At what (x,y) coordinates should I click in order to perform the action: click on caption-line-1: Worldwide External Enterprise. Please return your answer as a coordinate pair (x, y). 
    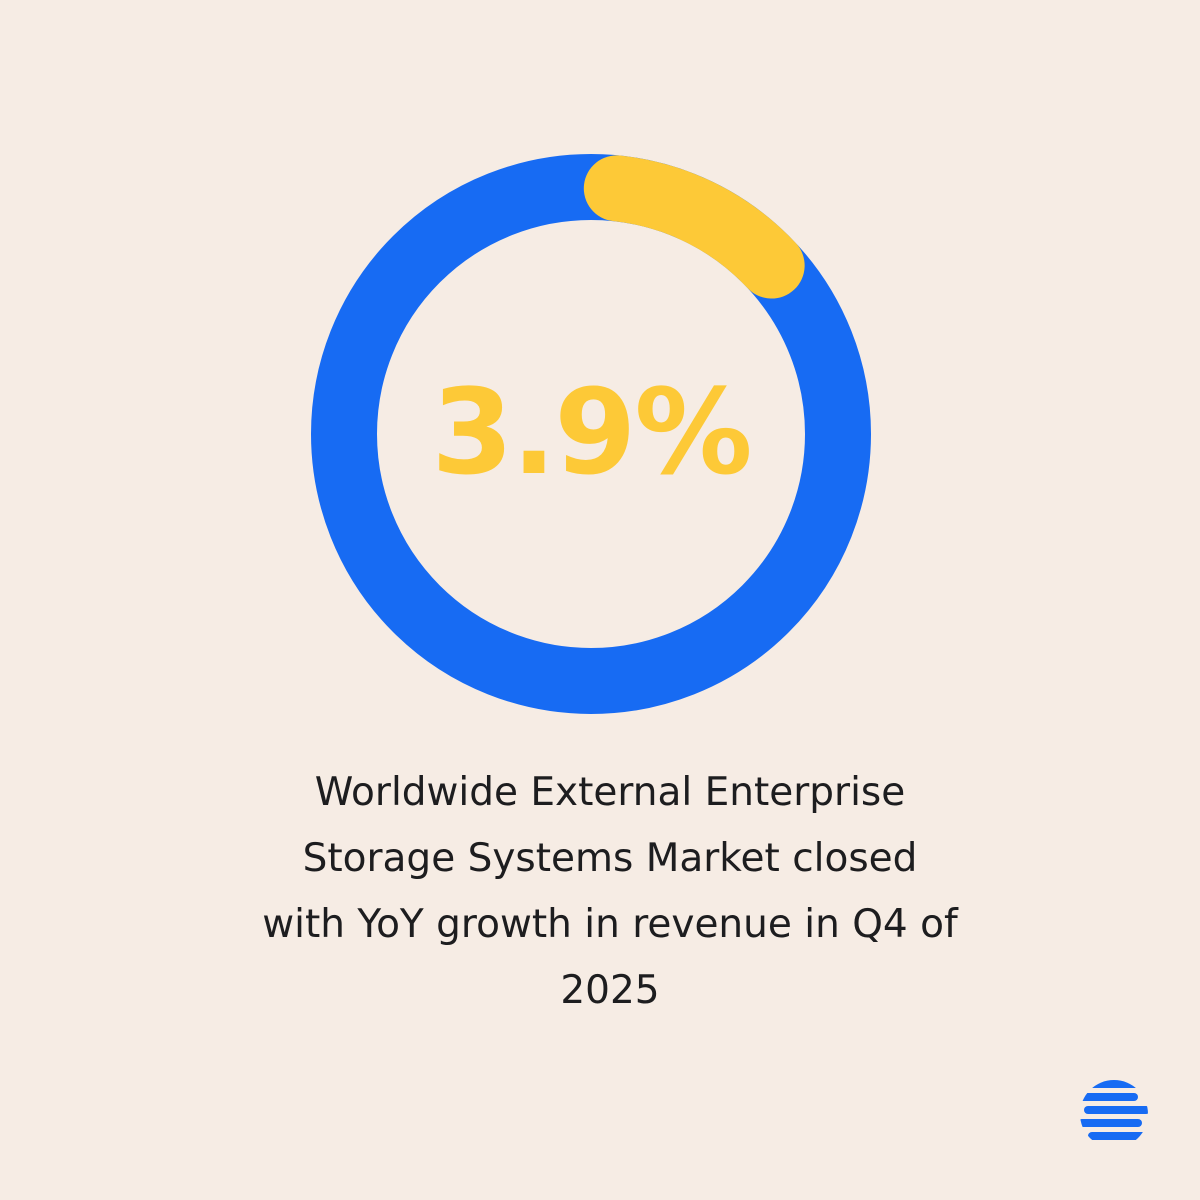
    Looking at the image, I should click on (610, 792).